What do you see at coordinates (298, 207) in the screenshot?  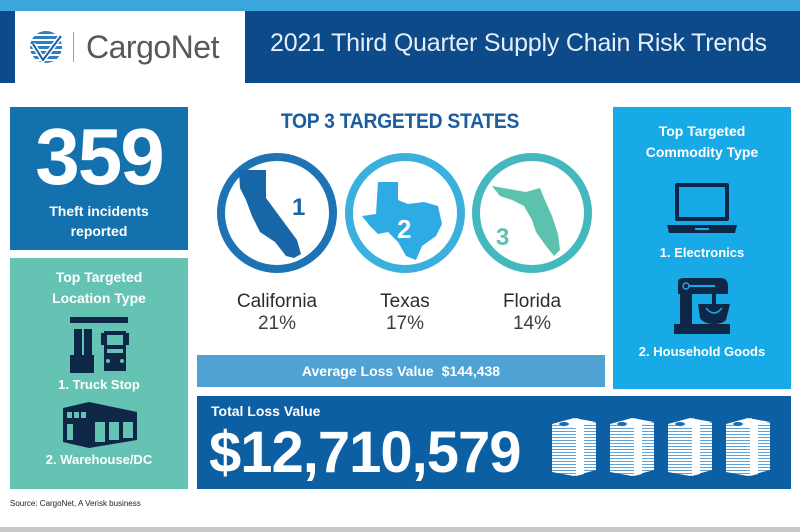 I see `california-rank: 1` at bounding box center [298, 207].